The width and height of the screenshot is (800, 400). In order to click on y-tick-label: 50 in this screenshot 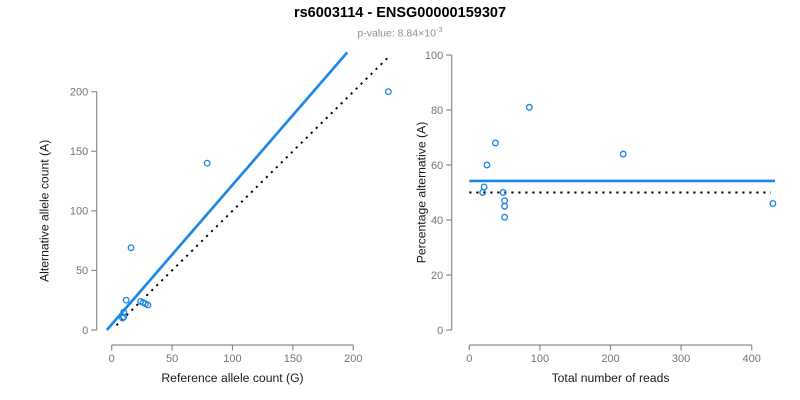, I will do `click(82, 271)`.